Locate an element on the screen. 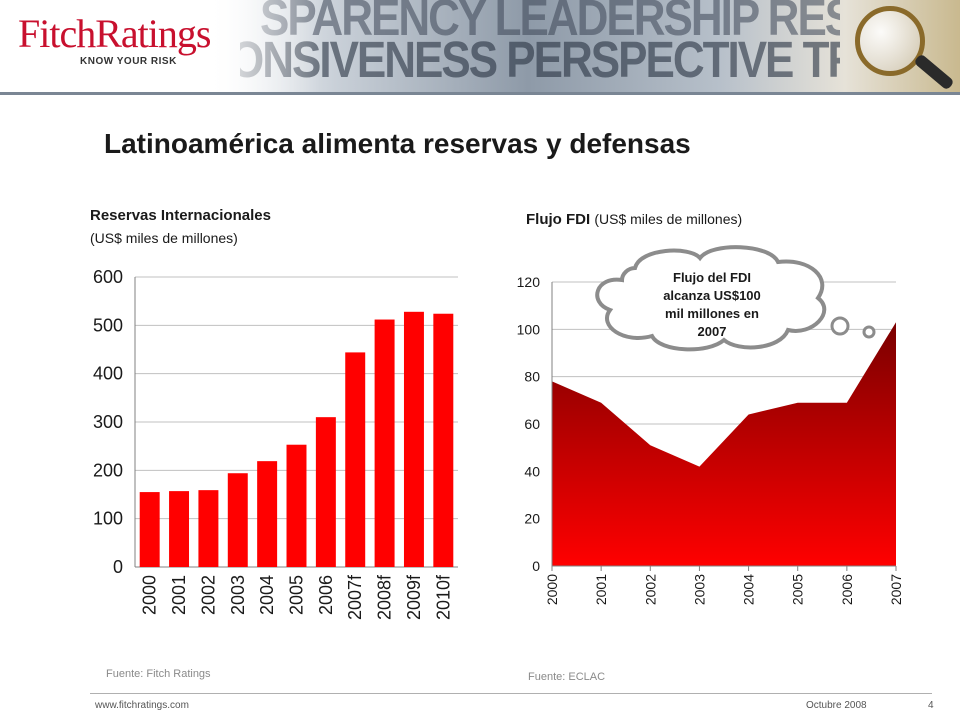 This screenshot has width=960, height=720. banner-divider is located at coordinates (480, 93).